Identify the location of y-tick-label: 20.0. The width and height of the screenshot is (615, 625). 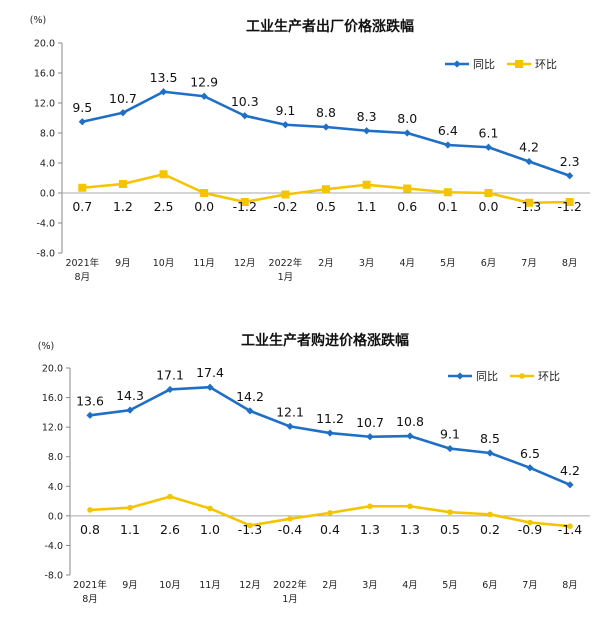
(52, 369).